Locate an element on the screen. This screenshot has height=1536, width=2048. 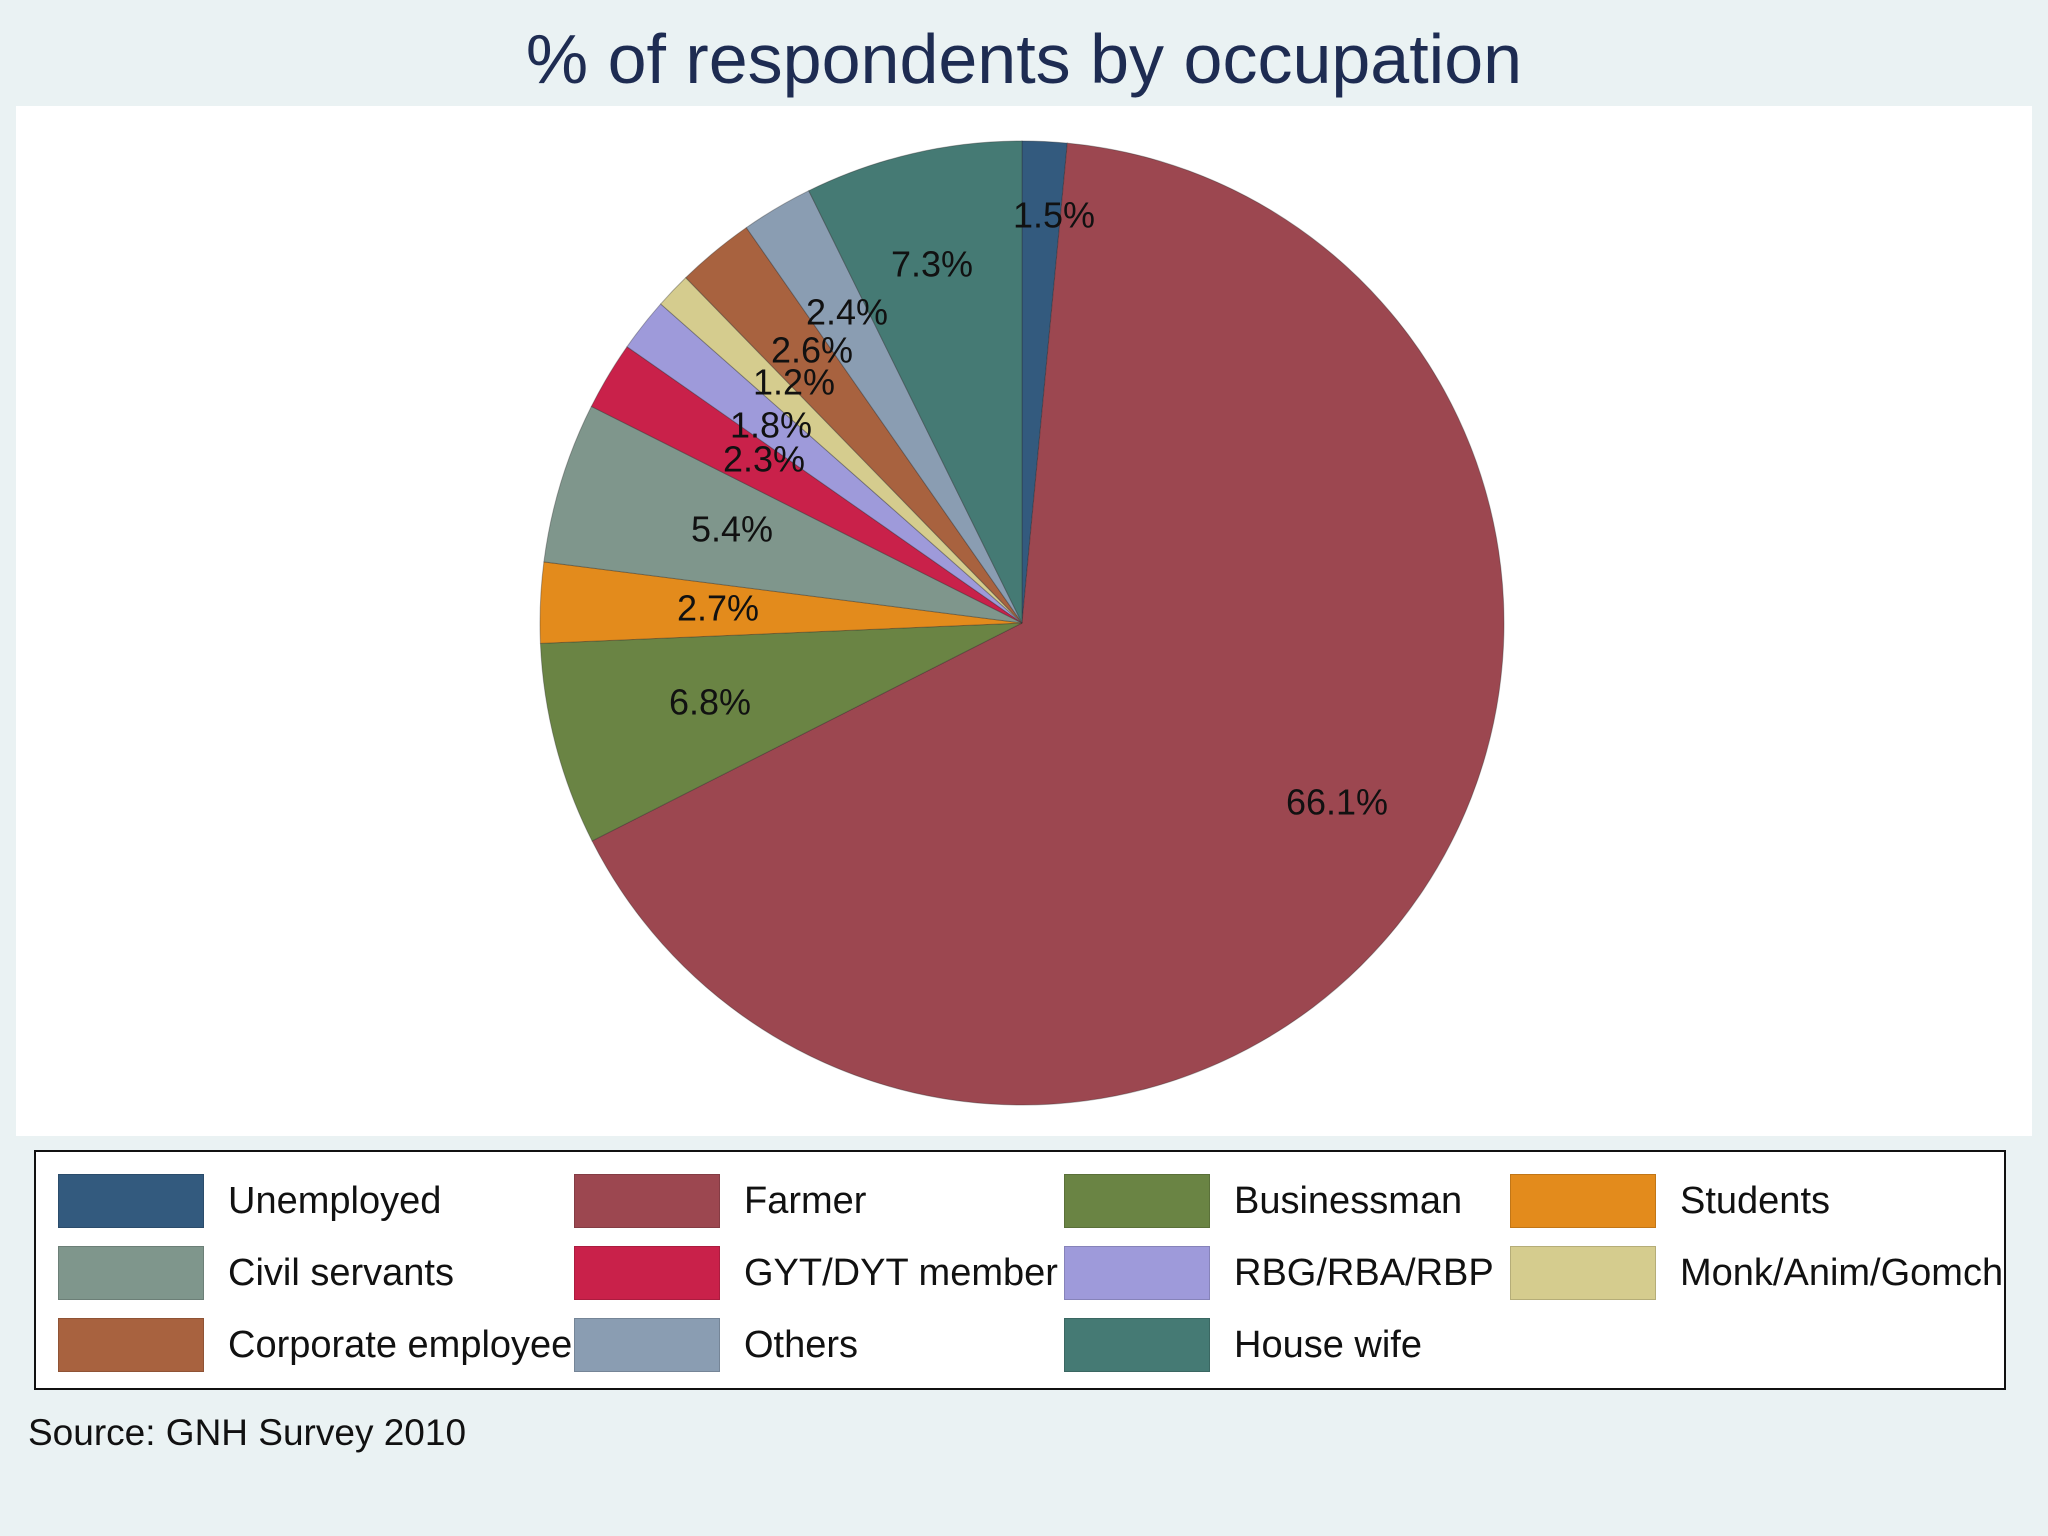
source-note: Source: GNH Survey 2010 is located at coordinates (247, 1432).